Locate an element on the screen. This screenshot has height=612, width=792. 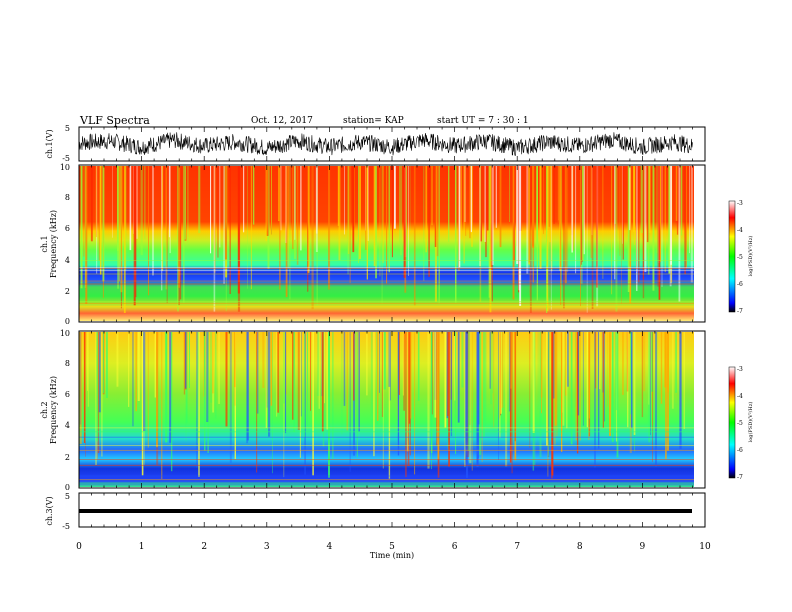
xtick-5: 5 is located at coordinates (392, 547).